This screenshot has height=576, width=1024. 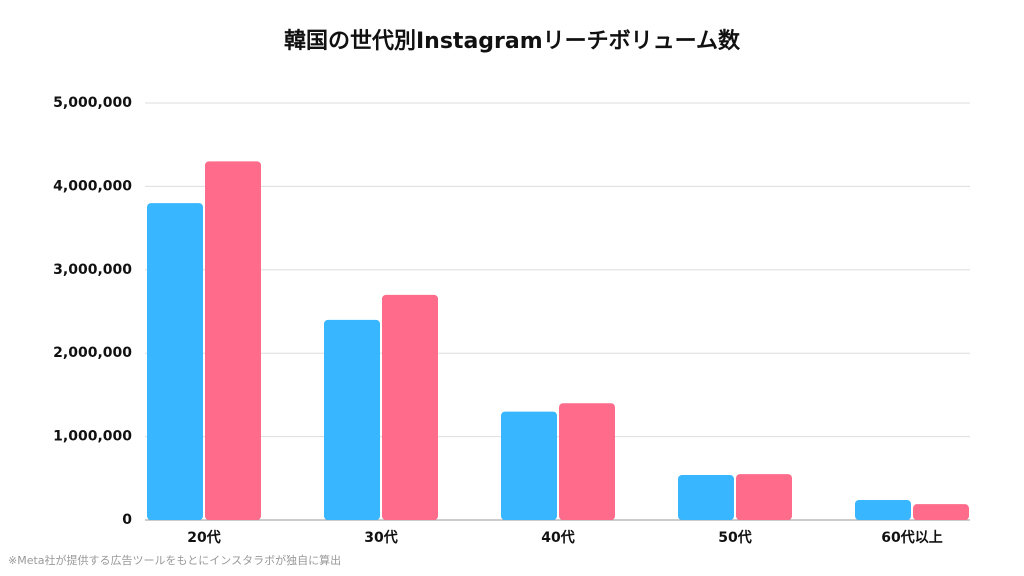 I want to click on x-tick-label: 40代, so click(x=557, y=537).